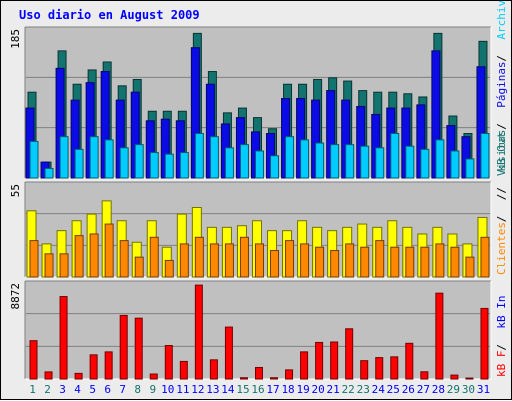 Image resolution: width=512 pixels, height=401 pixels. Describe the element at coordinates (92, 389) in the screenshot. I see `x-tick-label: 5` at that location.